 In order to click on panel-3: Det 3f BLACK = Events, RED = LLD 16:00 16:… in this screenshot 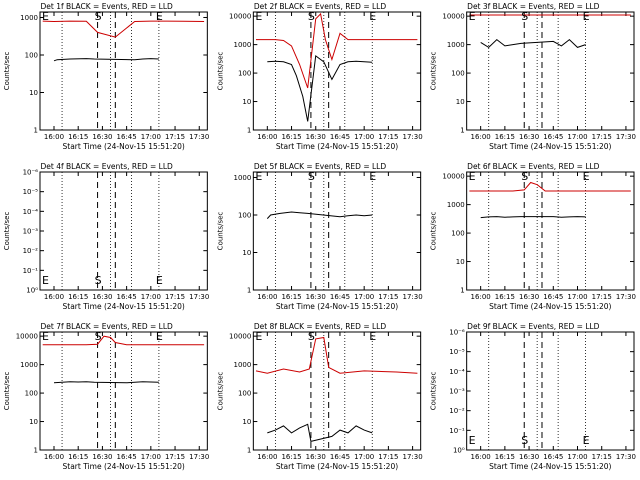, I will do `click(533, 76)`.